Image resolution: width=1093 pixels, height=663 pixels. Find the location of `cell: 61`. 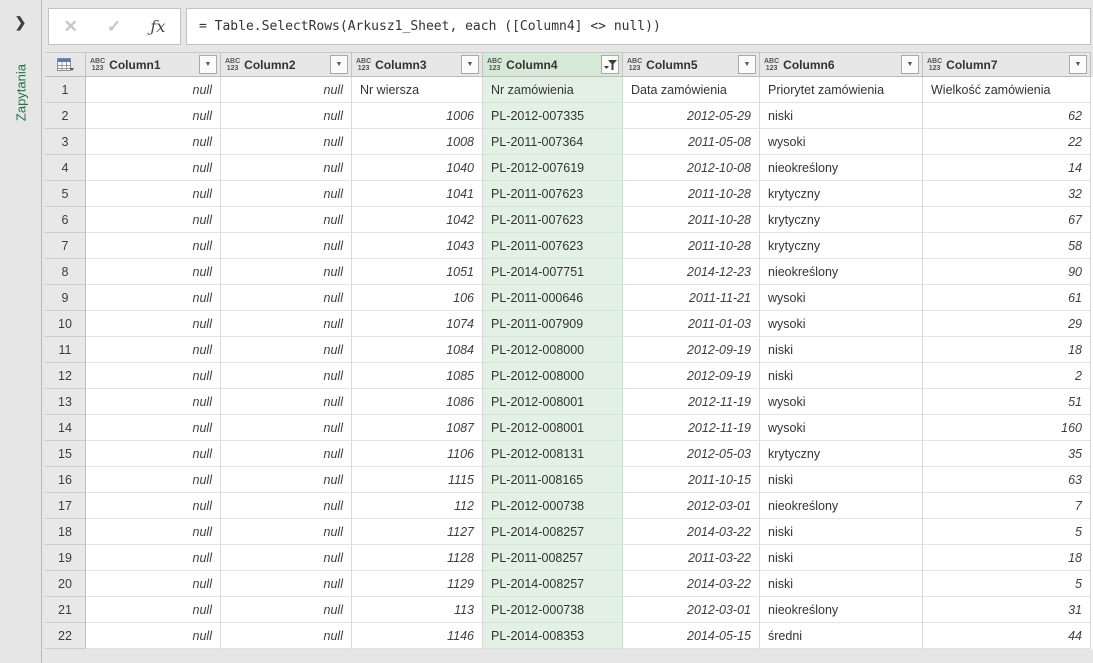

cell: 61 is located at coordinates (1007, 298).